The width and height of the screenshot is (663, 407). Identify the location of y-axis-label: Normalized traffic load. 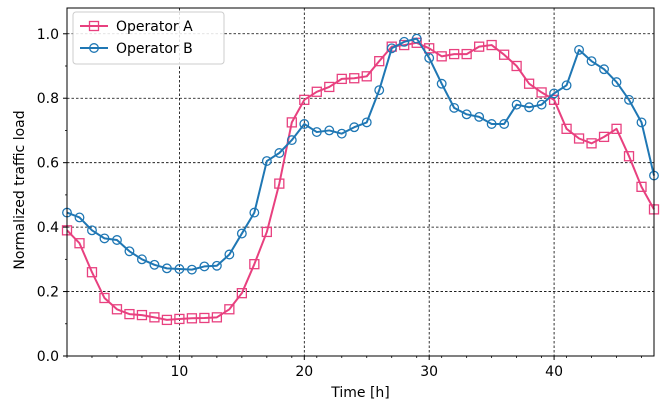
(20, 189).